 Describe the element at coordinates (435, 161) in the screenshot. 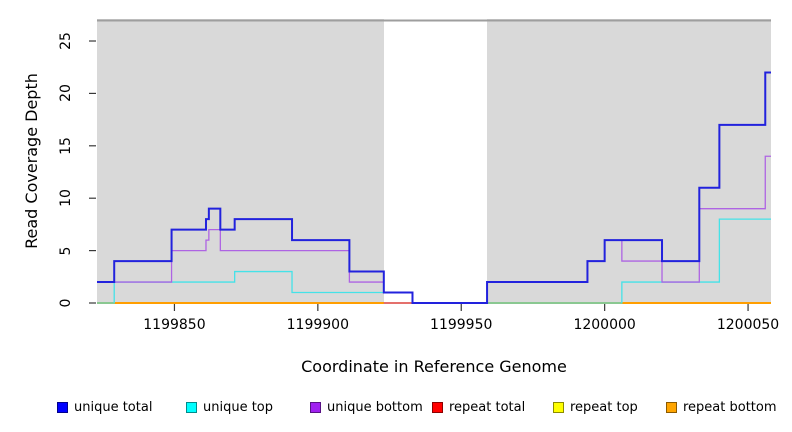

I see `coverage-gap-band` at that location.